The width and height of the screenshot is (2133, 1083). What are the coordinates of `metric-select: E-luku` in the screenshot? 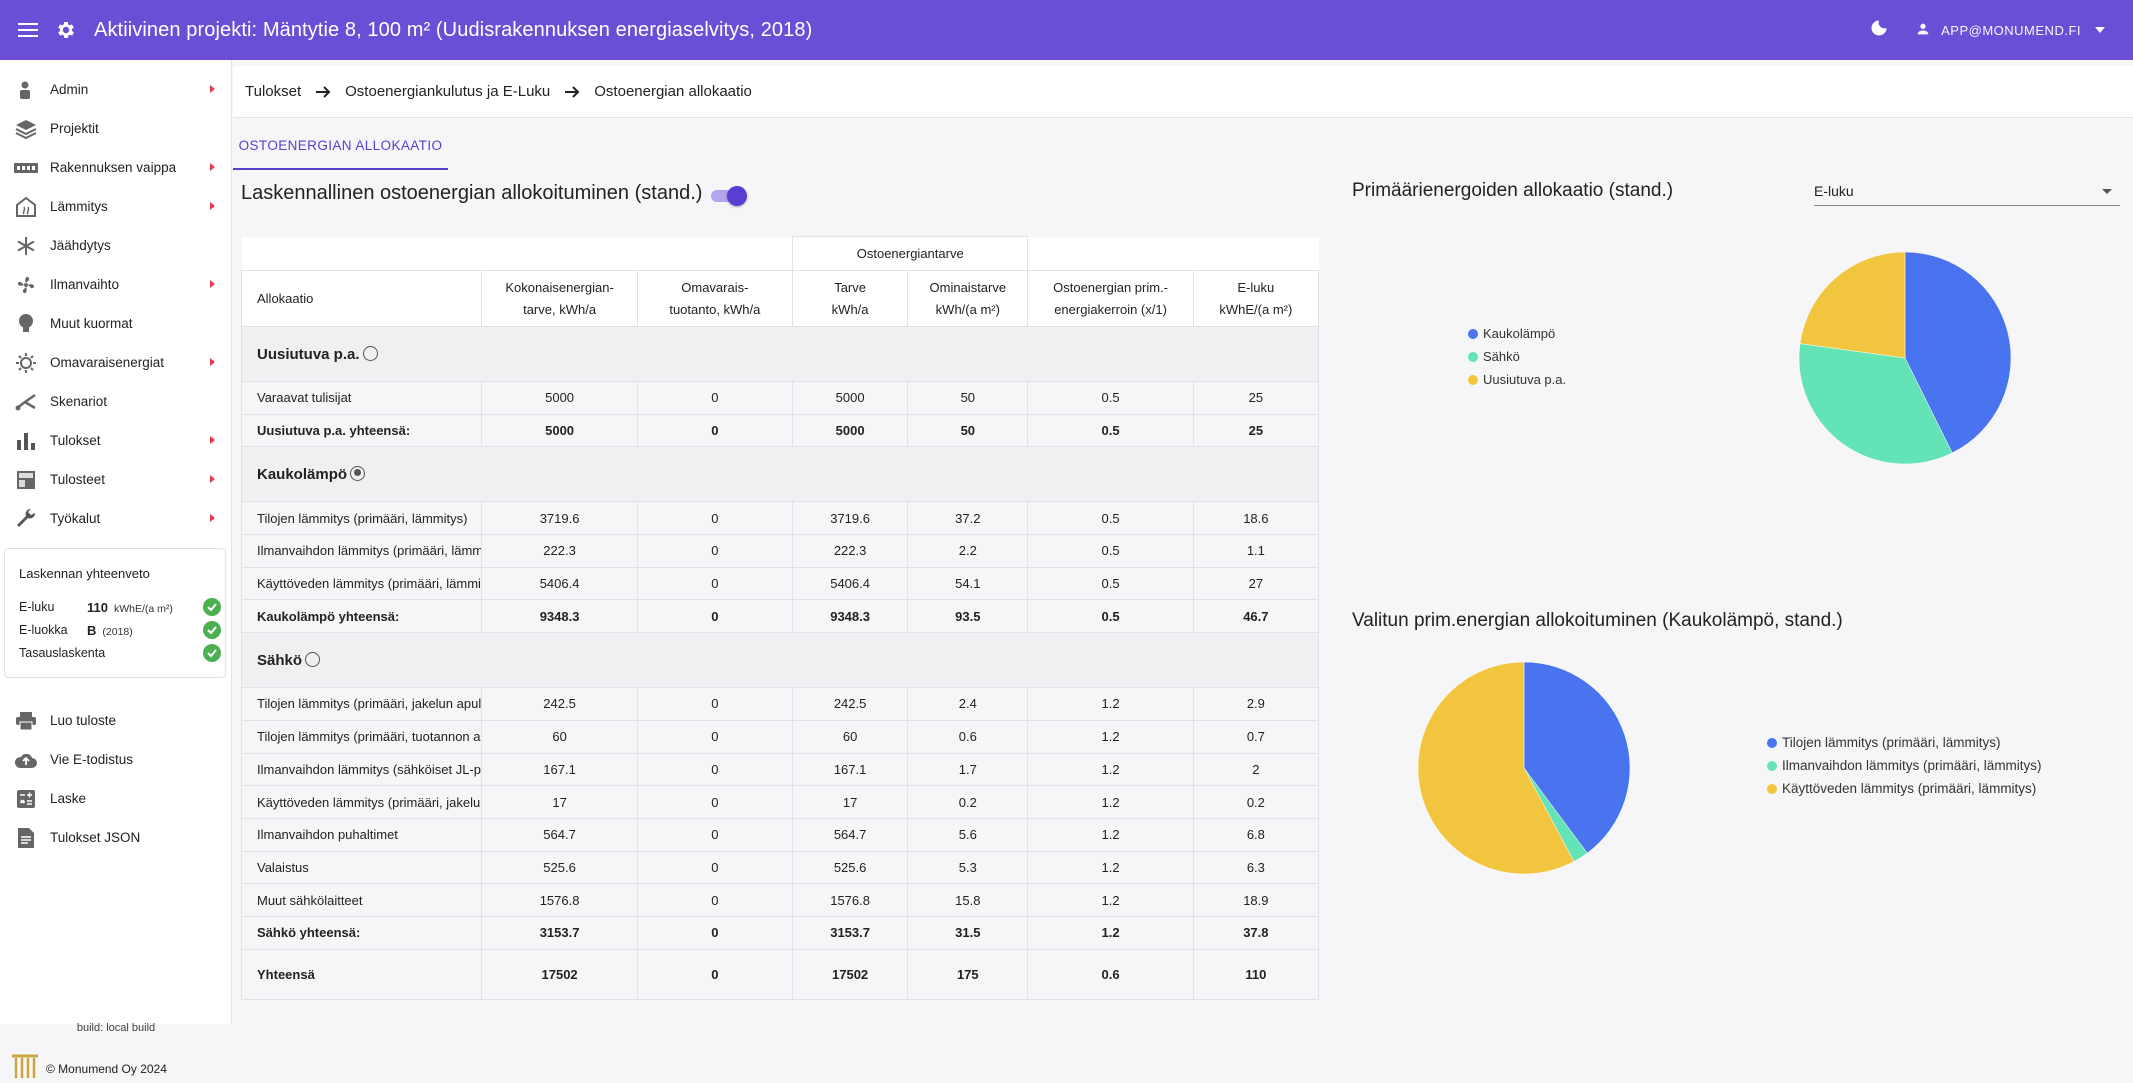 It's located at (1967, 191).